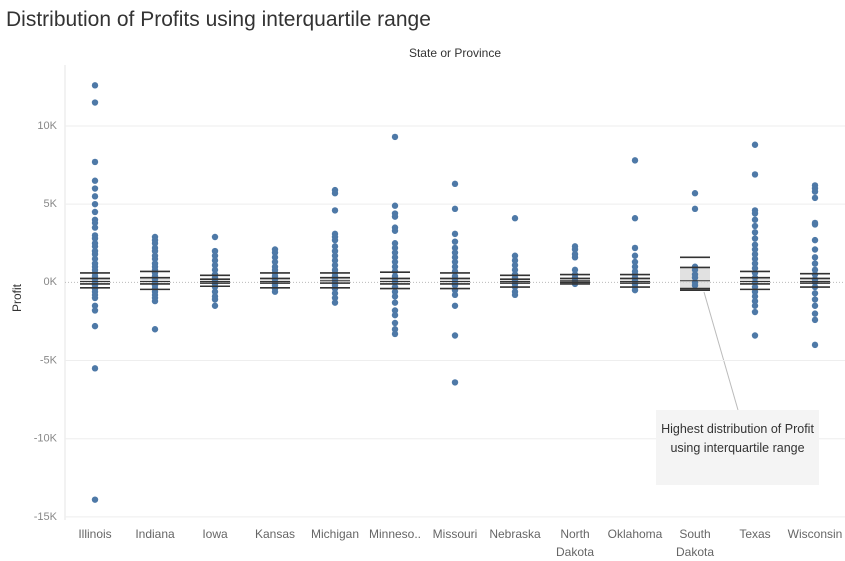 This screenshot has height=561, width=845. What do you see at coordinates (46, 517) in the screenshot?
I see `y-tick-label: -15K` at bounding box center [46, 517].